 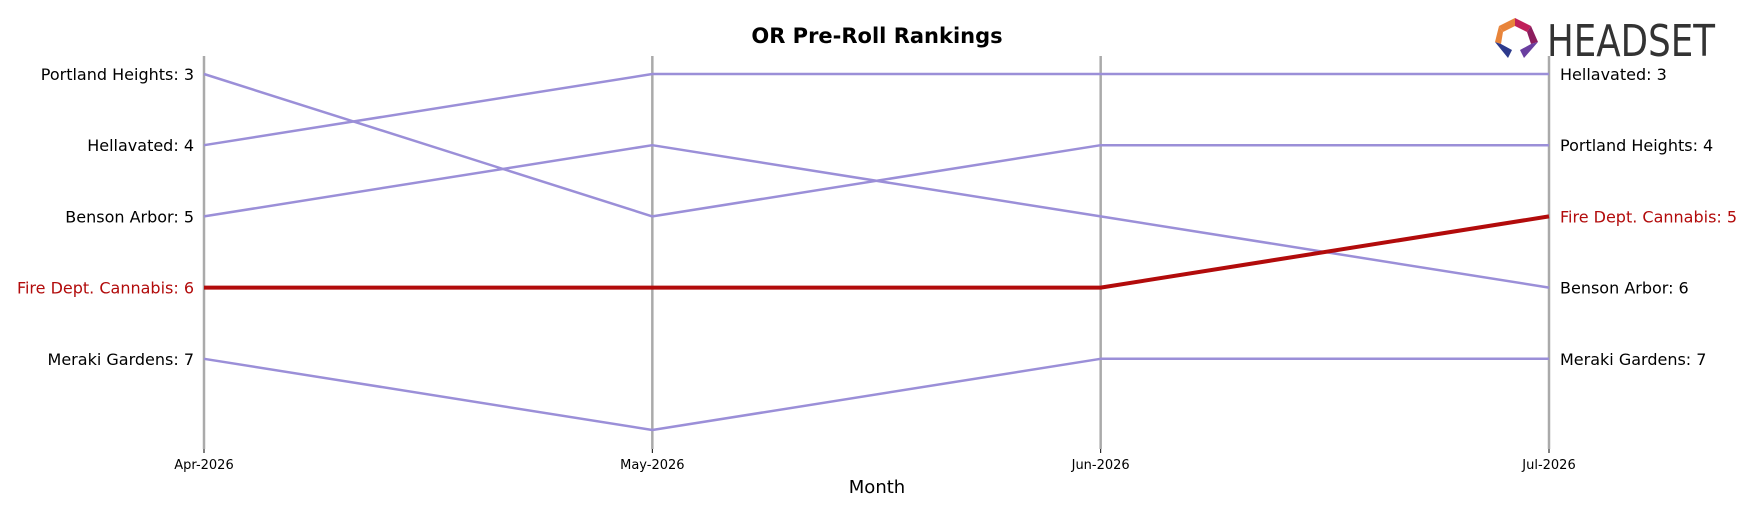 I want to click on series-line-meraki-gardens, so click(x=876, y=394).